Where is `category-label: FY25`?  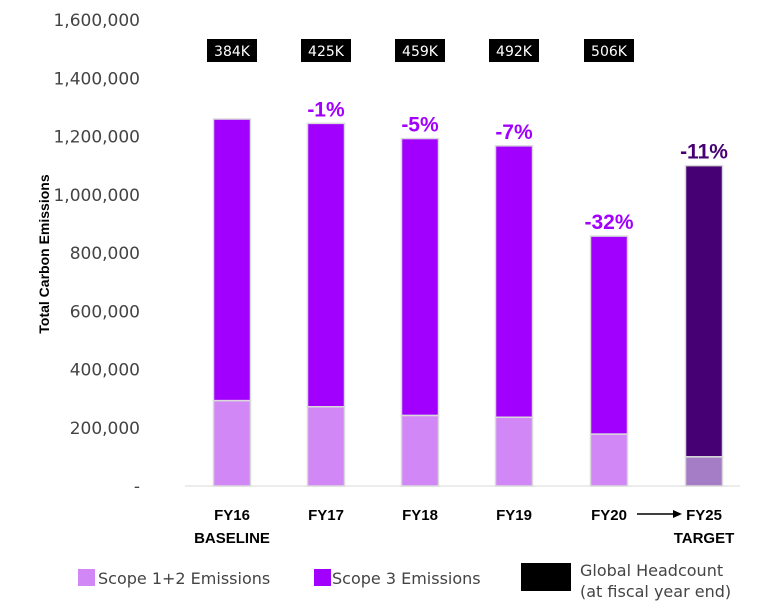 category-label: FY25 is located at coordinates (704, 515).